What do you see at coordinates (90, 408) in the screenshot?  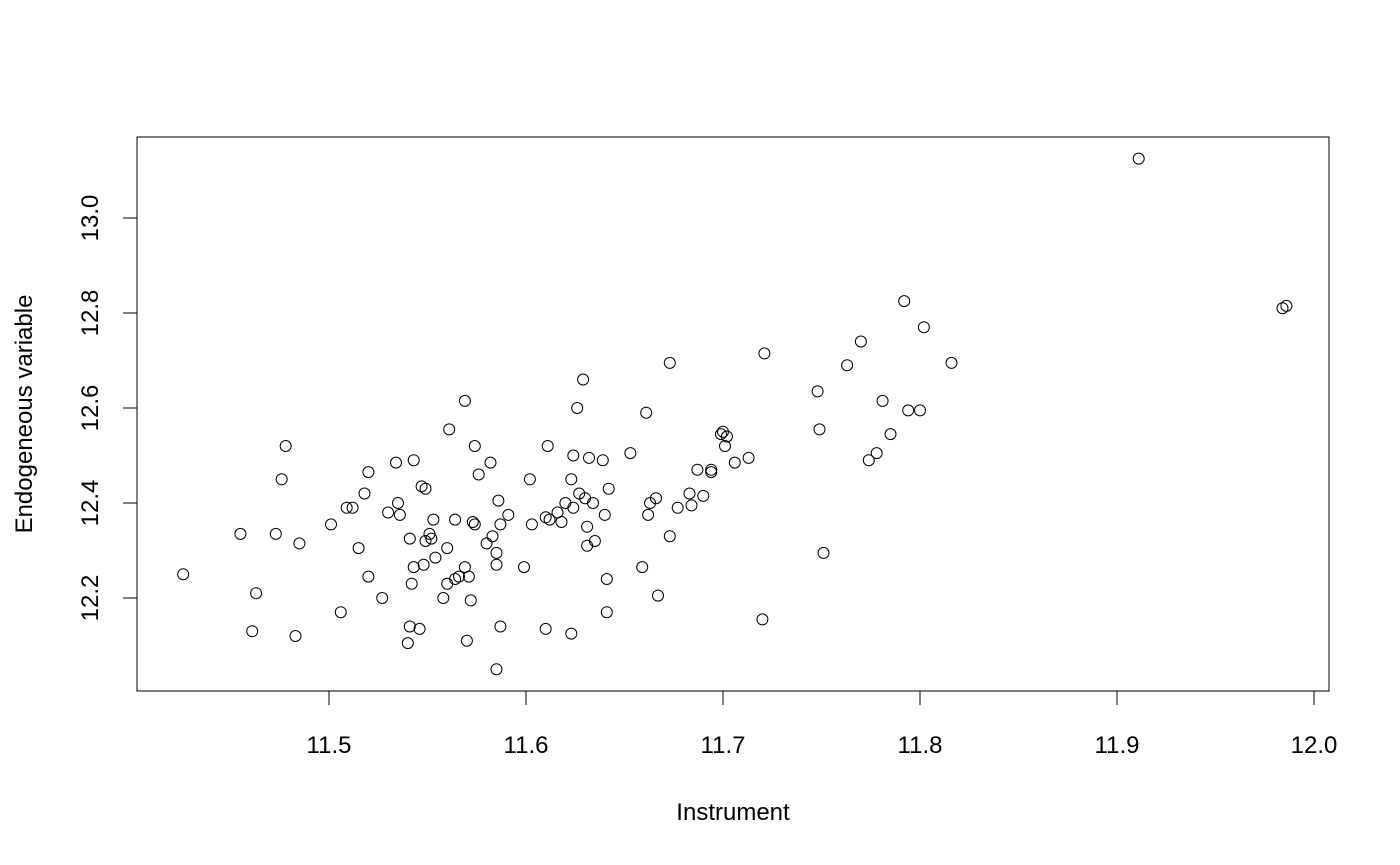 I see `y-tick-label-2: 12.6` at bounding box center [90, 408].